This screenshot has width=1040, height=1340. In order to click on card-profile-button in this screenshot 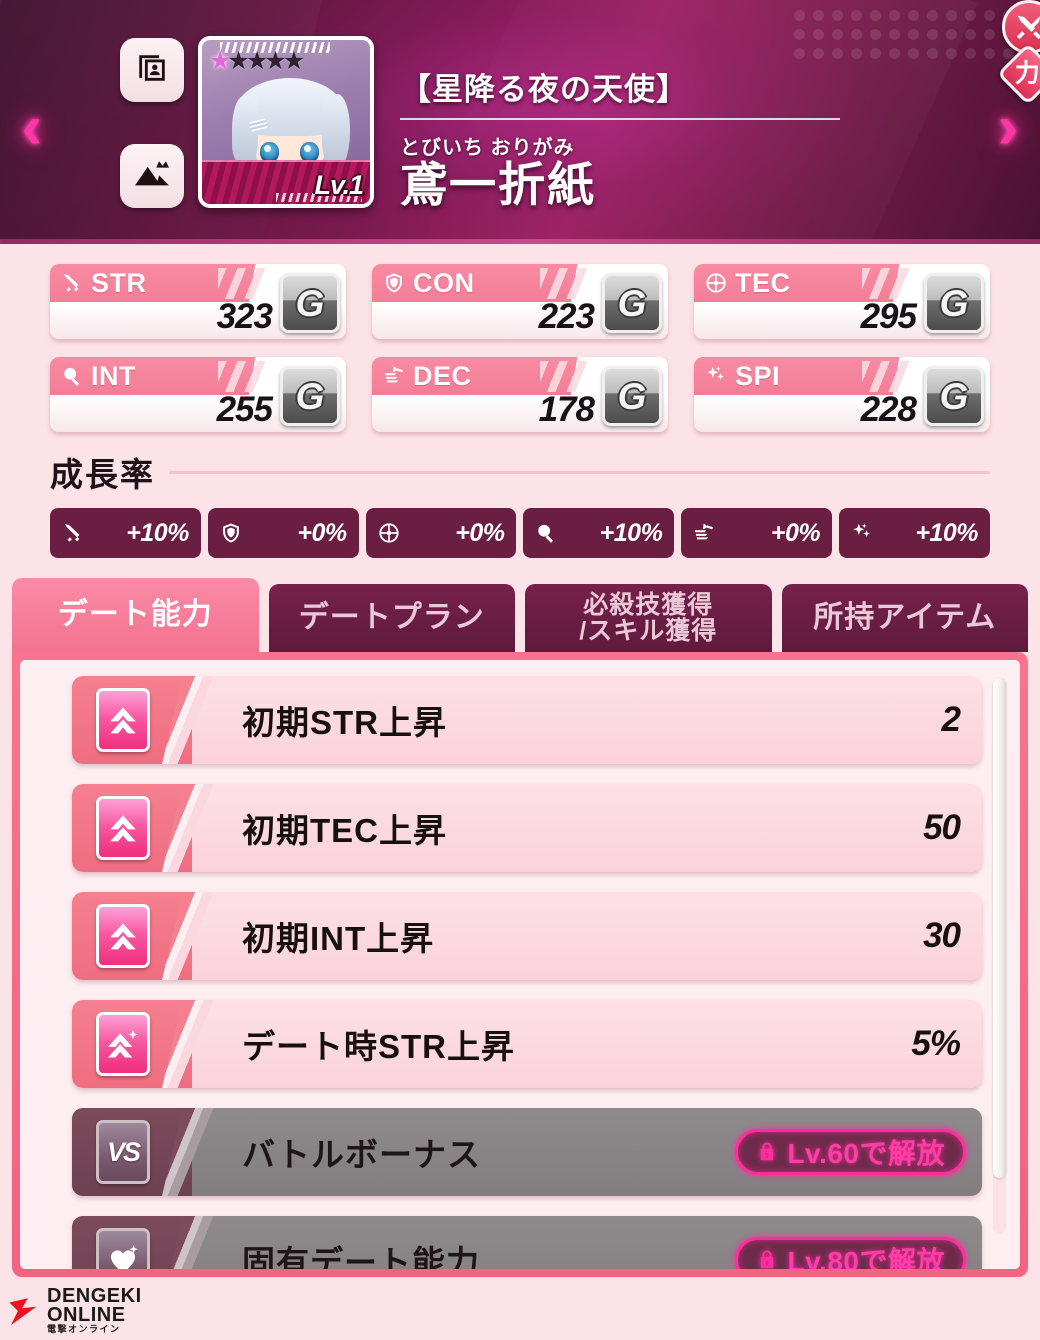, I will do `click(152, 70)`.